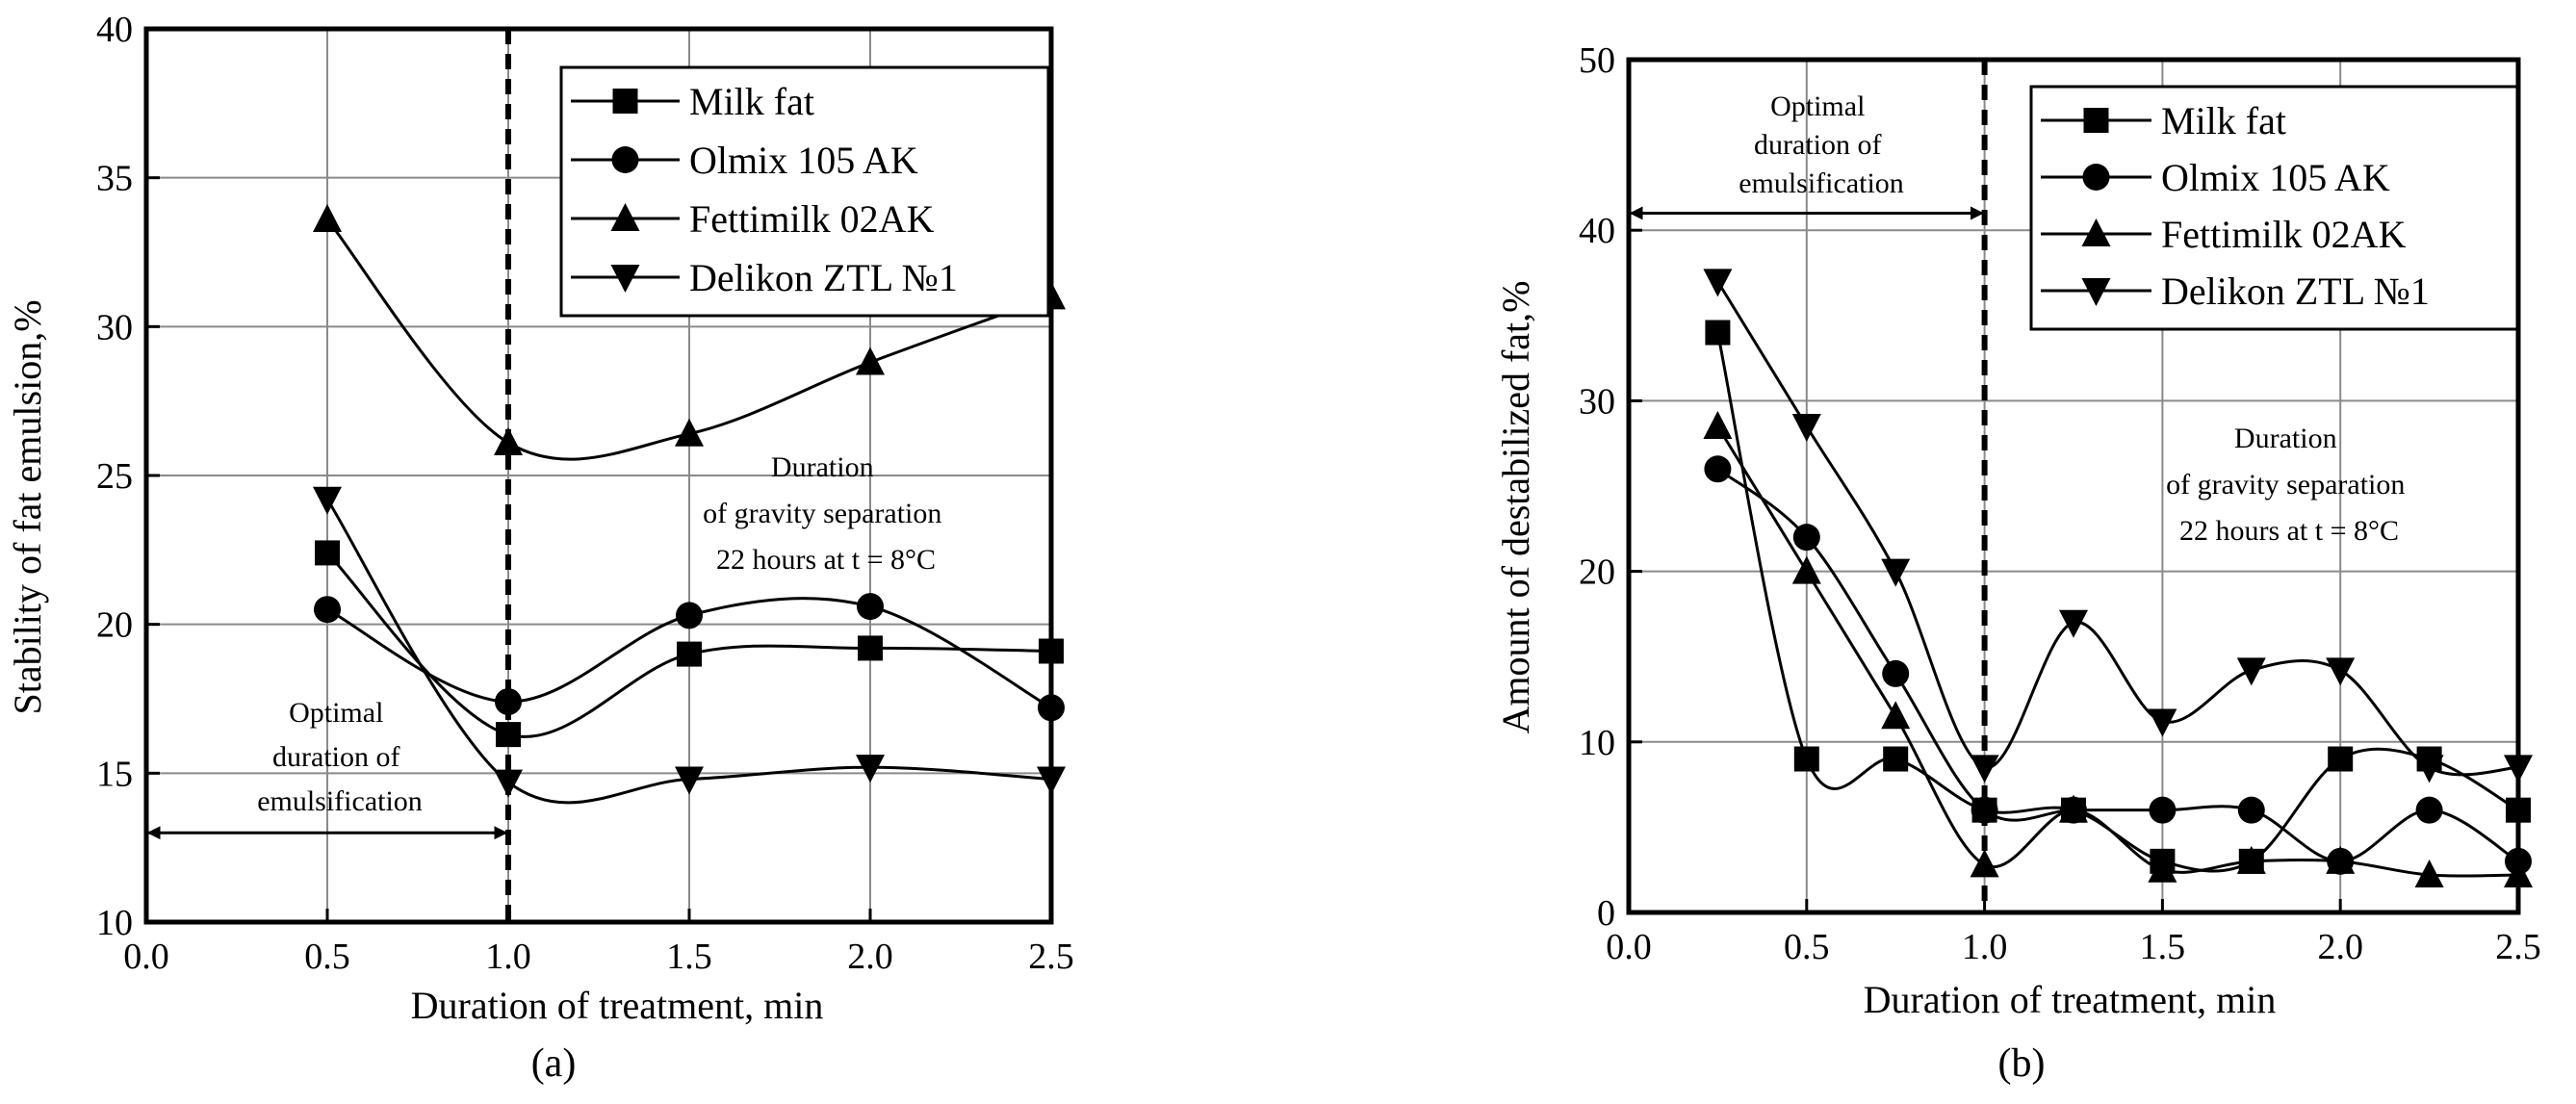  What do you see at coordinates (115, 327) in the screenshot?
I see `chart-a-ytick-label: 30` at bounding box center [115, 327].